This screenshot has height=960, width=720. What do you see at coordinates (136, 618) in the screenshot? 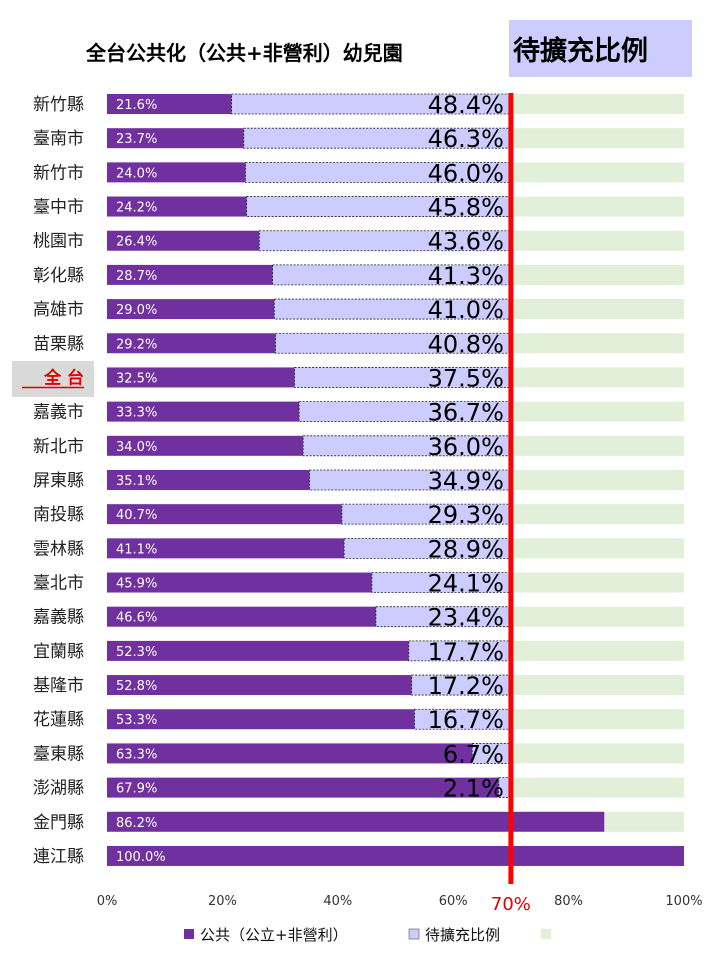
I see `public-value-label: 46.6%` at bounding box center [136, 618].